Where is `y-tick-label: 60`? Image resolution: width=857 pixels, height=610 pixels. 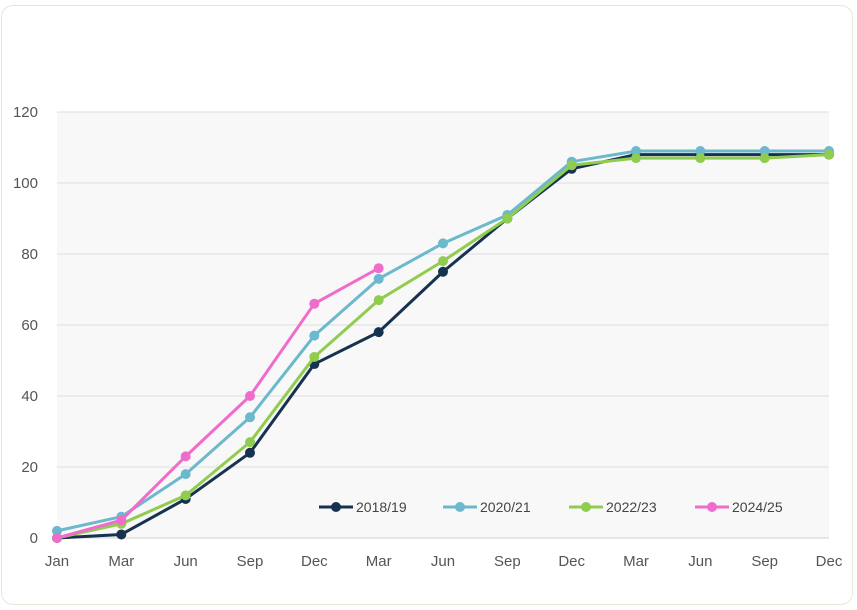
y-tick-label: 60 is located at coordinates (29, 325).